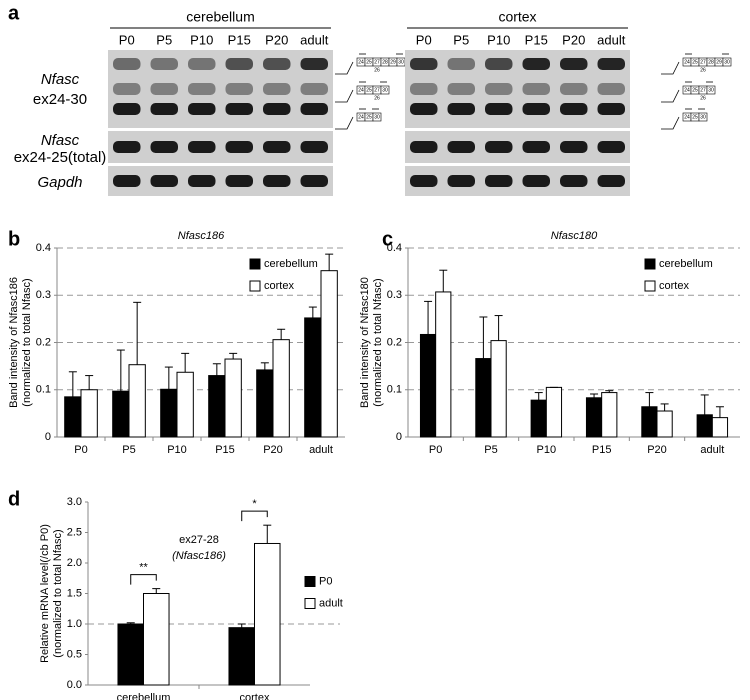  What do you see at coordinates (14, 239) in the screenshot?
I see `panel-label: b` at bounding box center [14, 239].